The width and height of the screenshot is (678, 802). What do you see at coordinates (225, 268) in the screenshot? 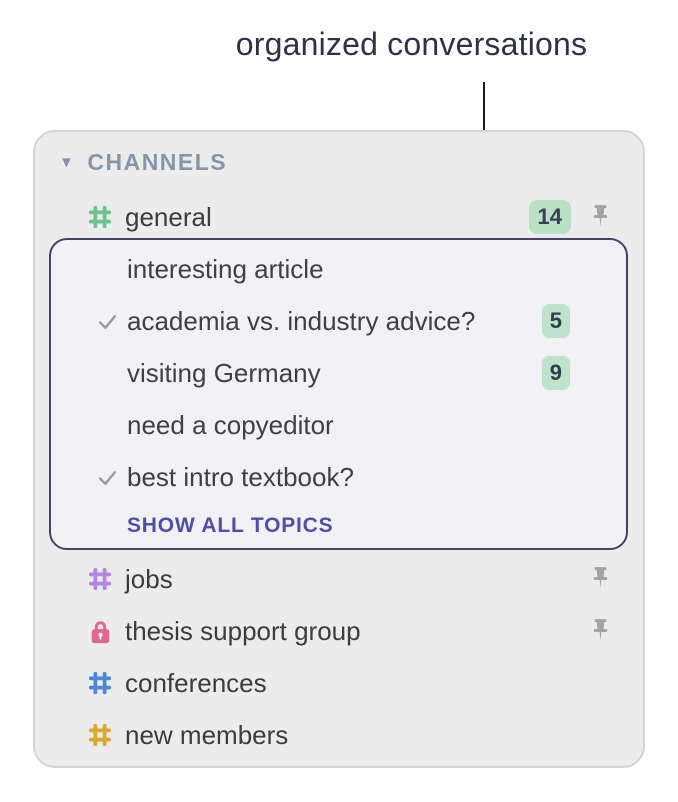
I see `topic-name: interesting article` at bounding box center [225, 268].